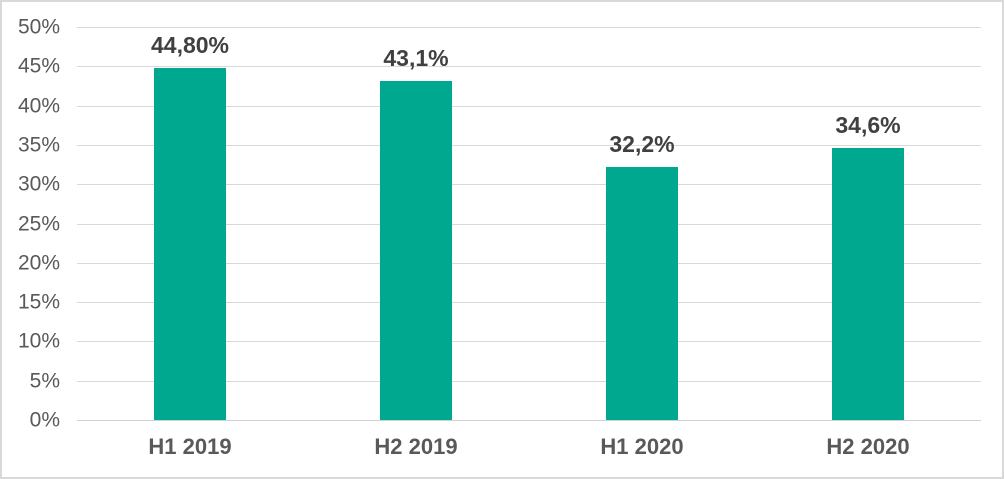 The image size is (1004, 479). What do you see at coordinates (38, 302) in the screenshot?
I see `y-tick-label: 15%` at bounding box center [38, 302].